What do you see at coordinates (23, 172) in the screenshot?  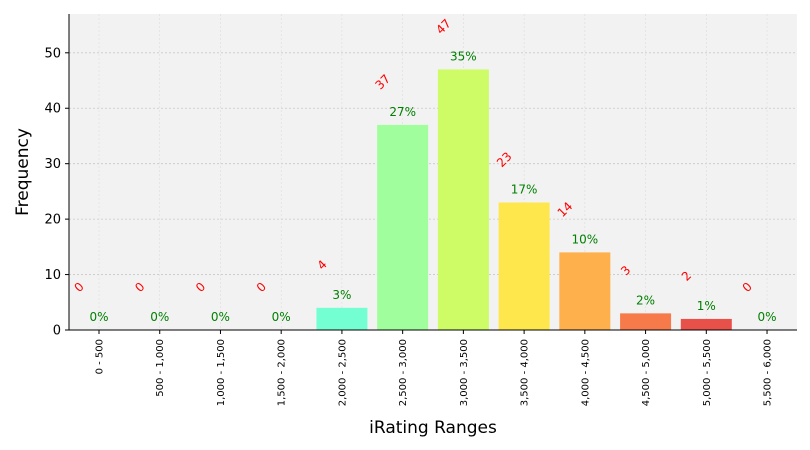 I see `y-axis-title: Frequency` at bounding box center [23, 172].